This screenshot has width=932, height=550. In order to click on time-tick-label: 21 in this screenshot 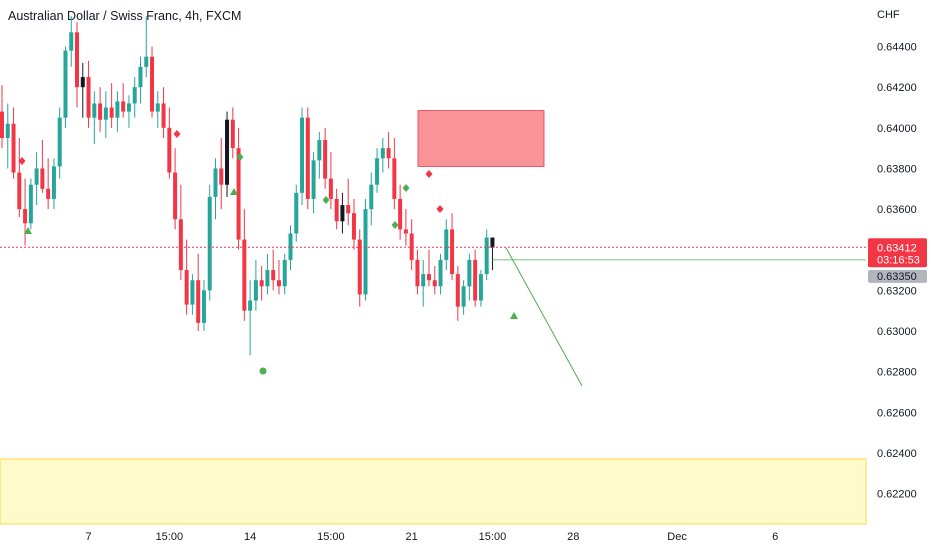, I will do `click(412, 537)`.